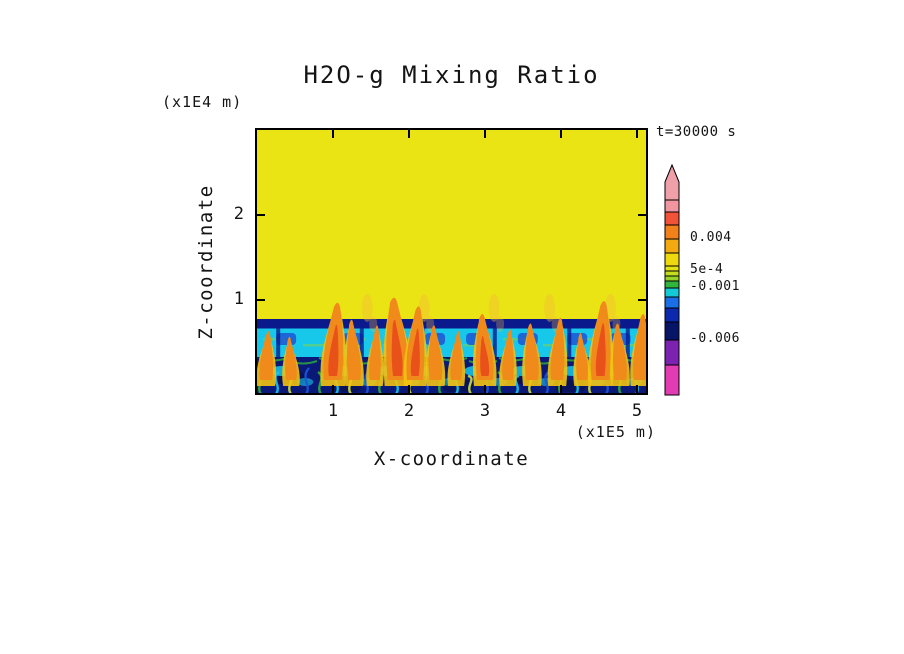 The height and width of the screenshot is (654, 904). Describe the element at coordinates (637, 411) in the screenshot. I see `x-tick-label: 5` at that location.